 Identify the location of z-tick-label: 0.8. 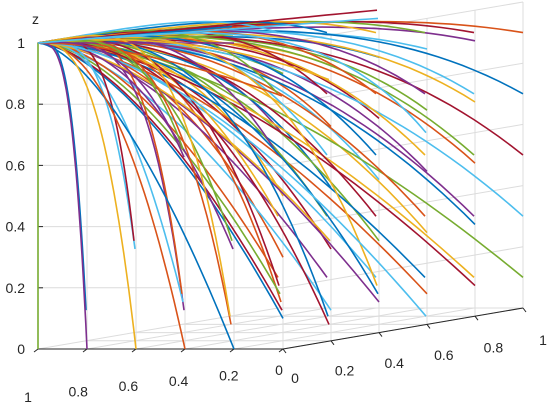
(16, 104).